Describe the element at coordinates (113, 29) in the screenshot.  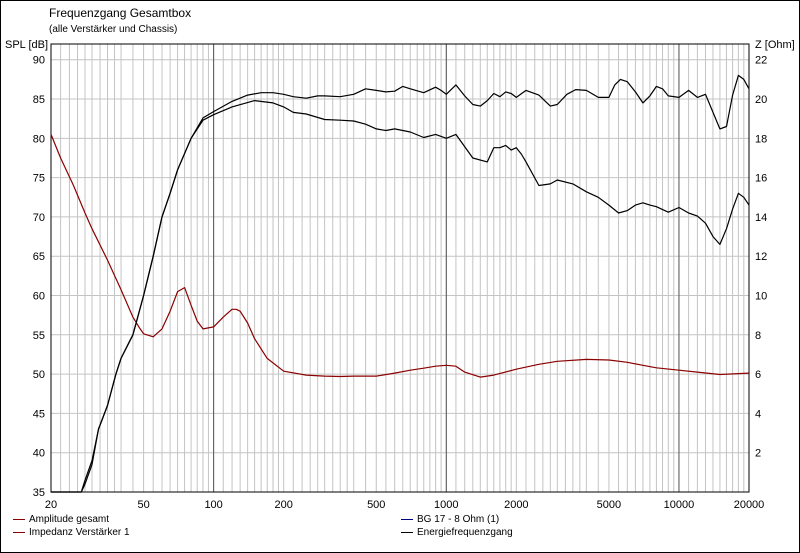
I see `chart-subtitle: (alle Verstärker und Chassis)` at that location.